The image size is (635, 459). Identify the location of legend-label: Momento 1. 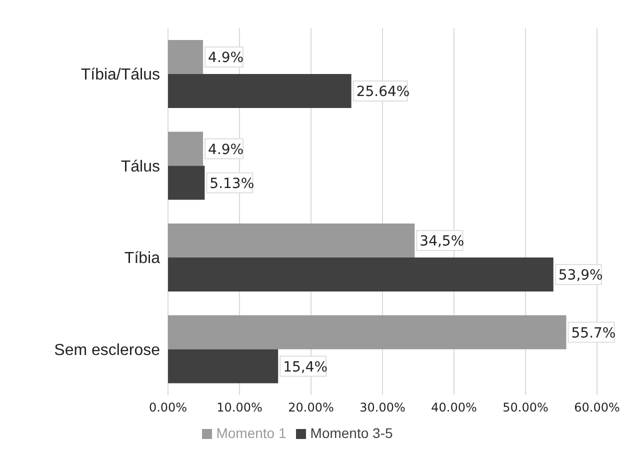
(251, 433).